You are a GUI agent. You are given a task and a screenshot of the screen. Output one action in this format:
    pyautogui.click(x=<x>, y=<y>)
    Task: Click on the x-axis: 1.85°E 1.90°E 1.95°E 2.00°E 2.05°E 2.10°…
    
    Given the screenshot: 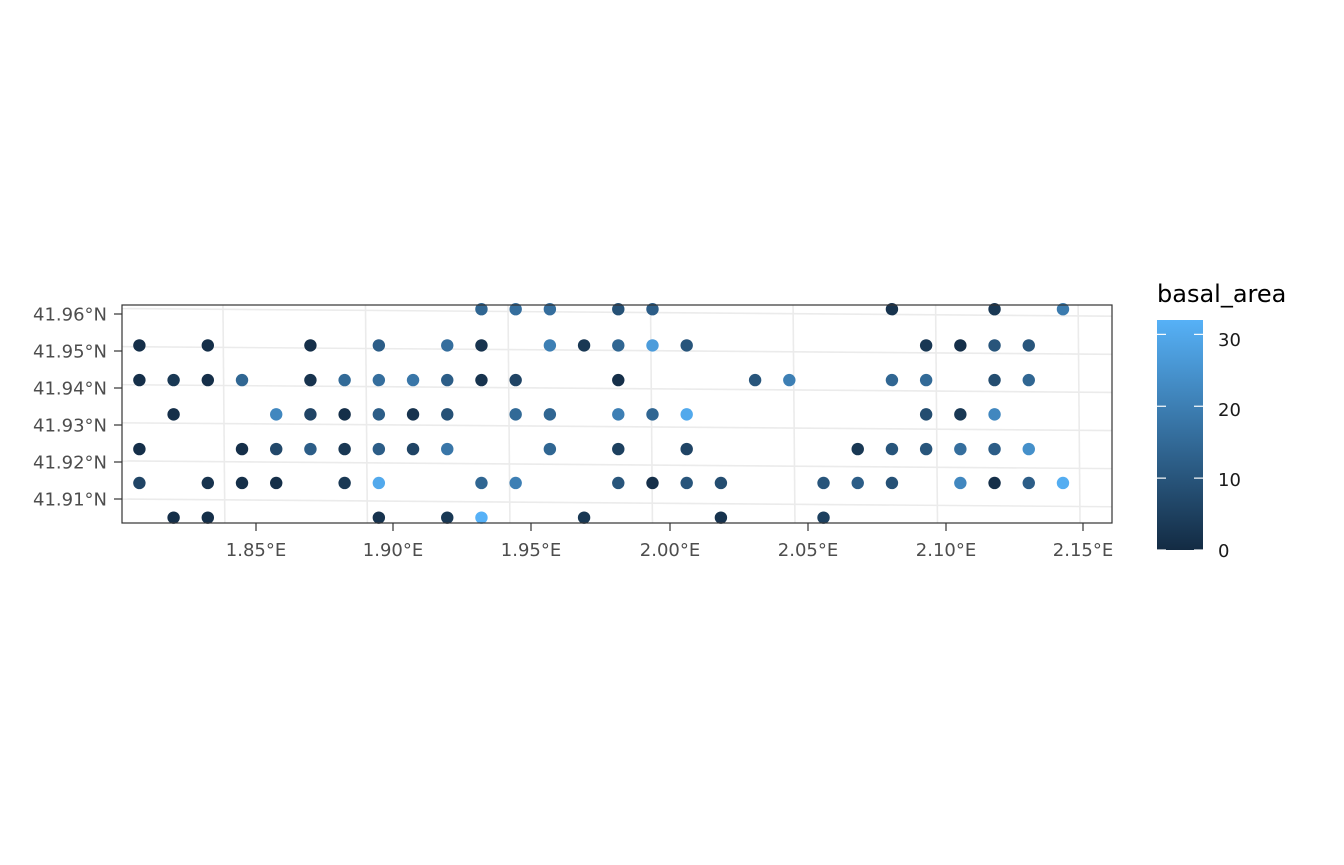 What is the action you would take?
    pyautogui.click(x=669, y=542)
    